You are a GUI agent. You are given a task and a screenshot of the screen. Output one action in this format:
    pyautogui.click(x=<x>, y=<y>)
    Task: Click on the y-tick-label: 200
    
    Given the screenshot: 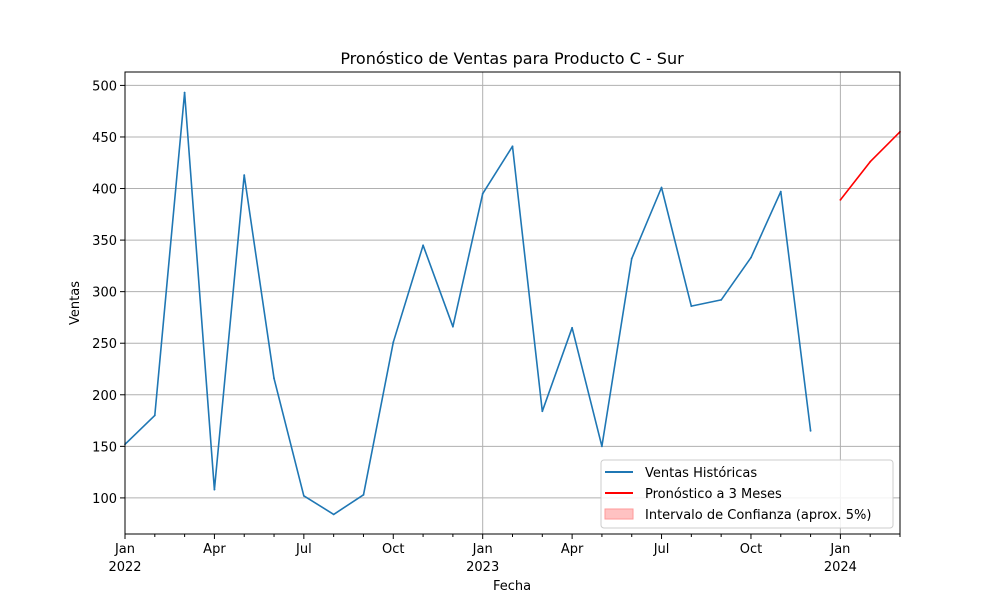 What is the action you would take?
    pyautogui.click(x=104, y=396)
    